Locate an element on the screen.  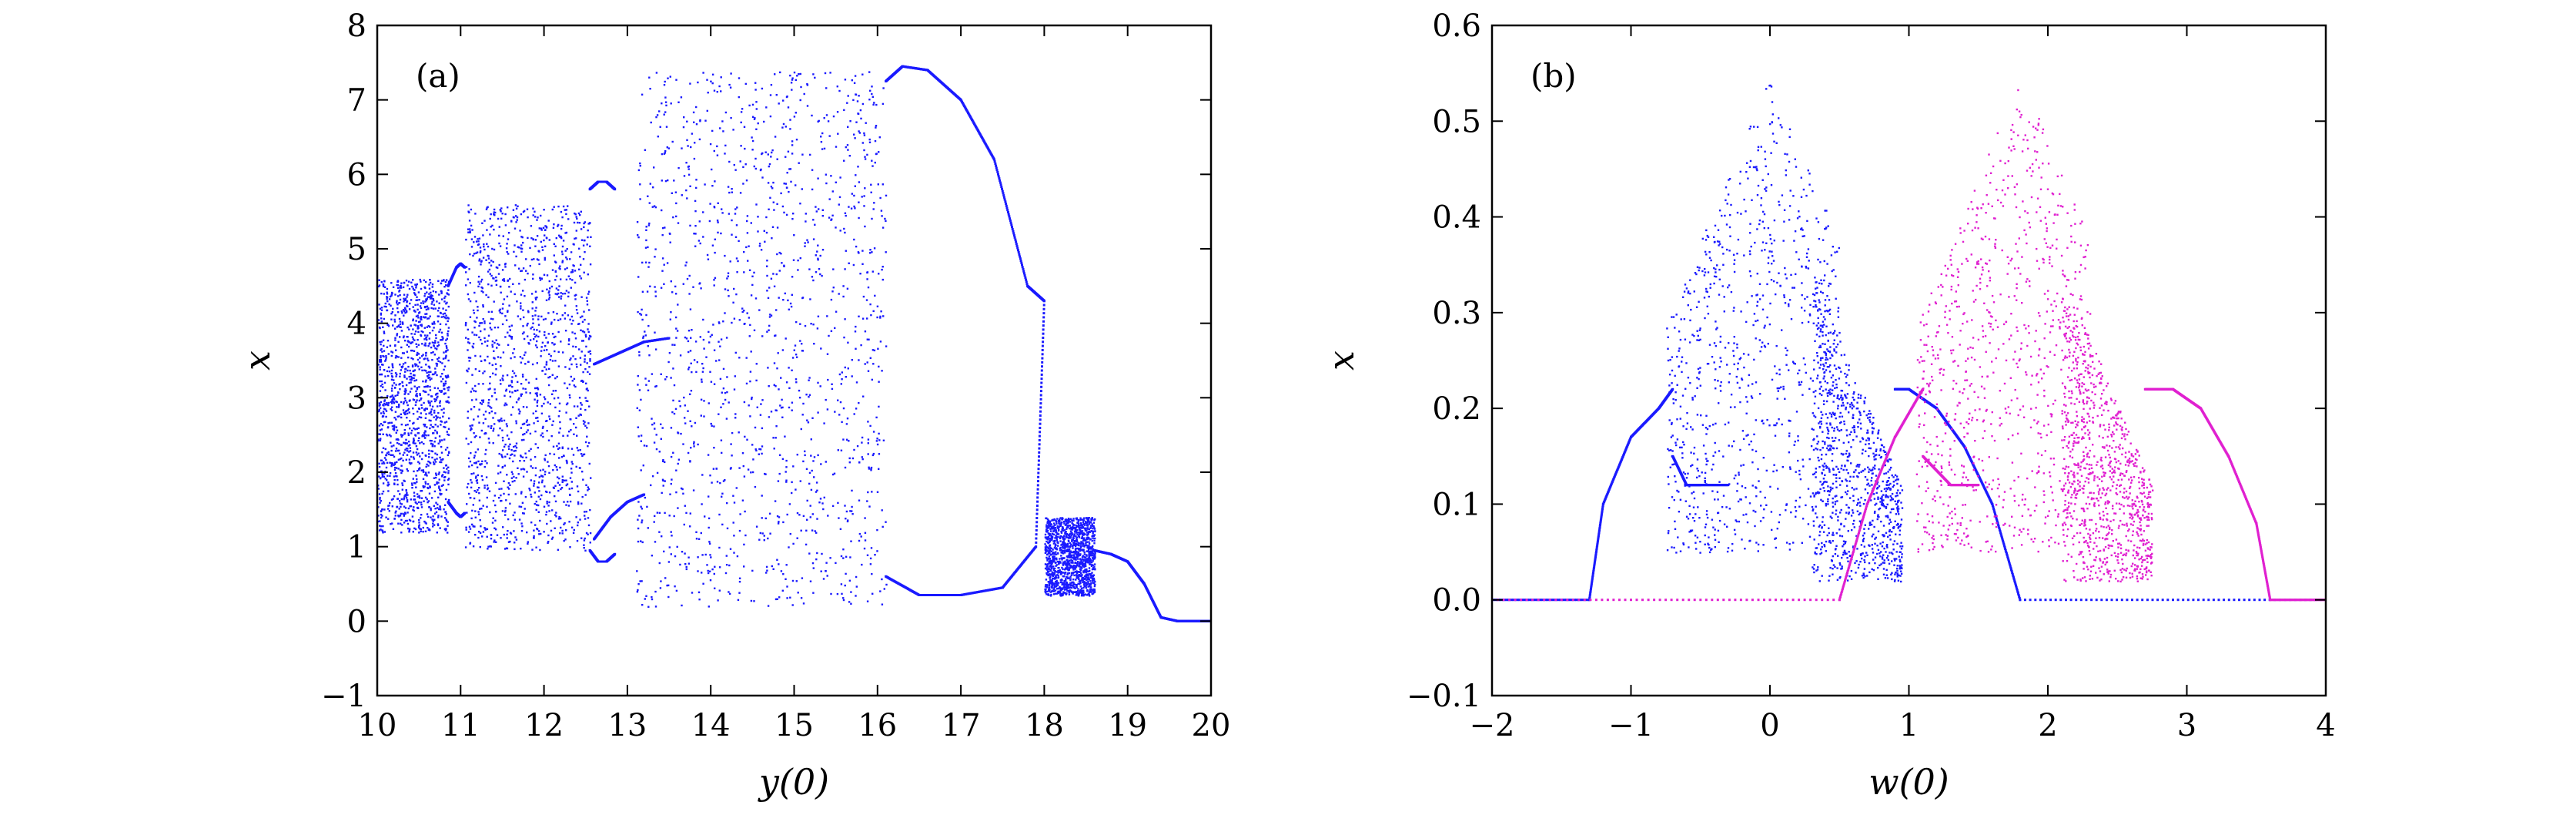
x-tick-label: −1 is located at coordinates (1631, 726).